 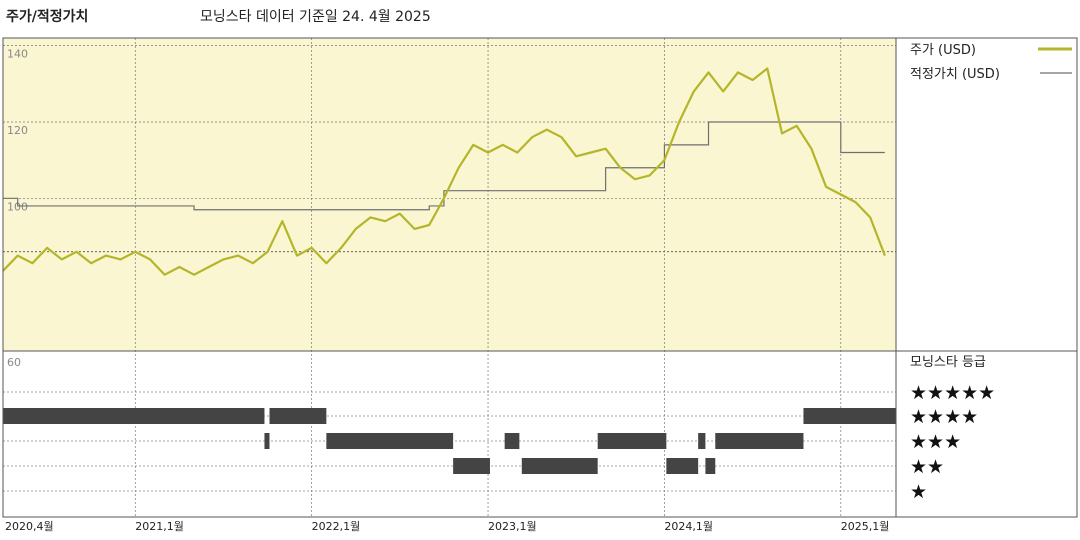 I want to click on y-tick-label: 100, so click(x=17, y=206).